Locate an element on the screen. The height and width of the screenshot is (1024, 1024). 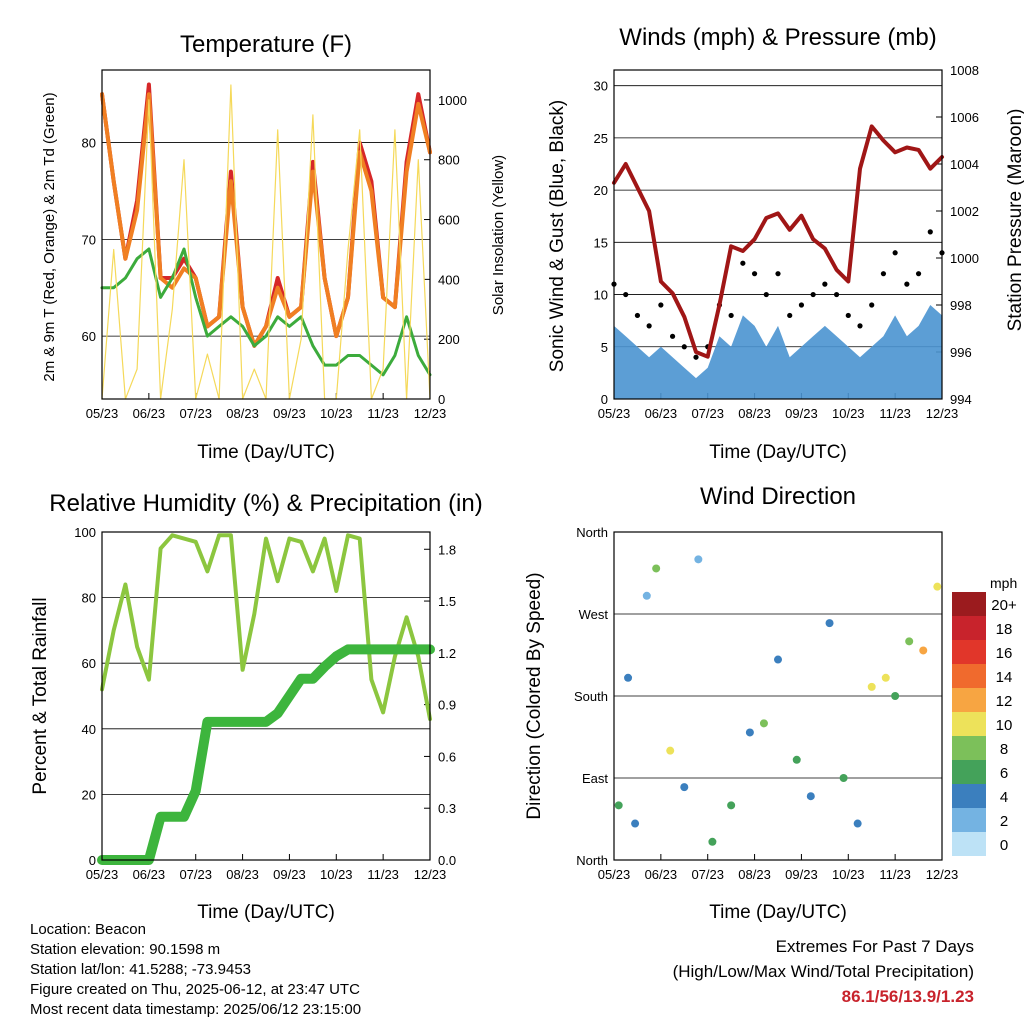
direction-ylabel-left: Direction (Colored By Speed) is located at coordinates (534, 695).